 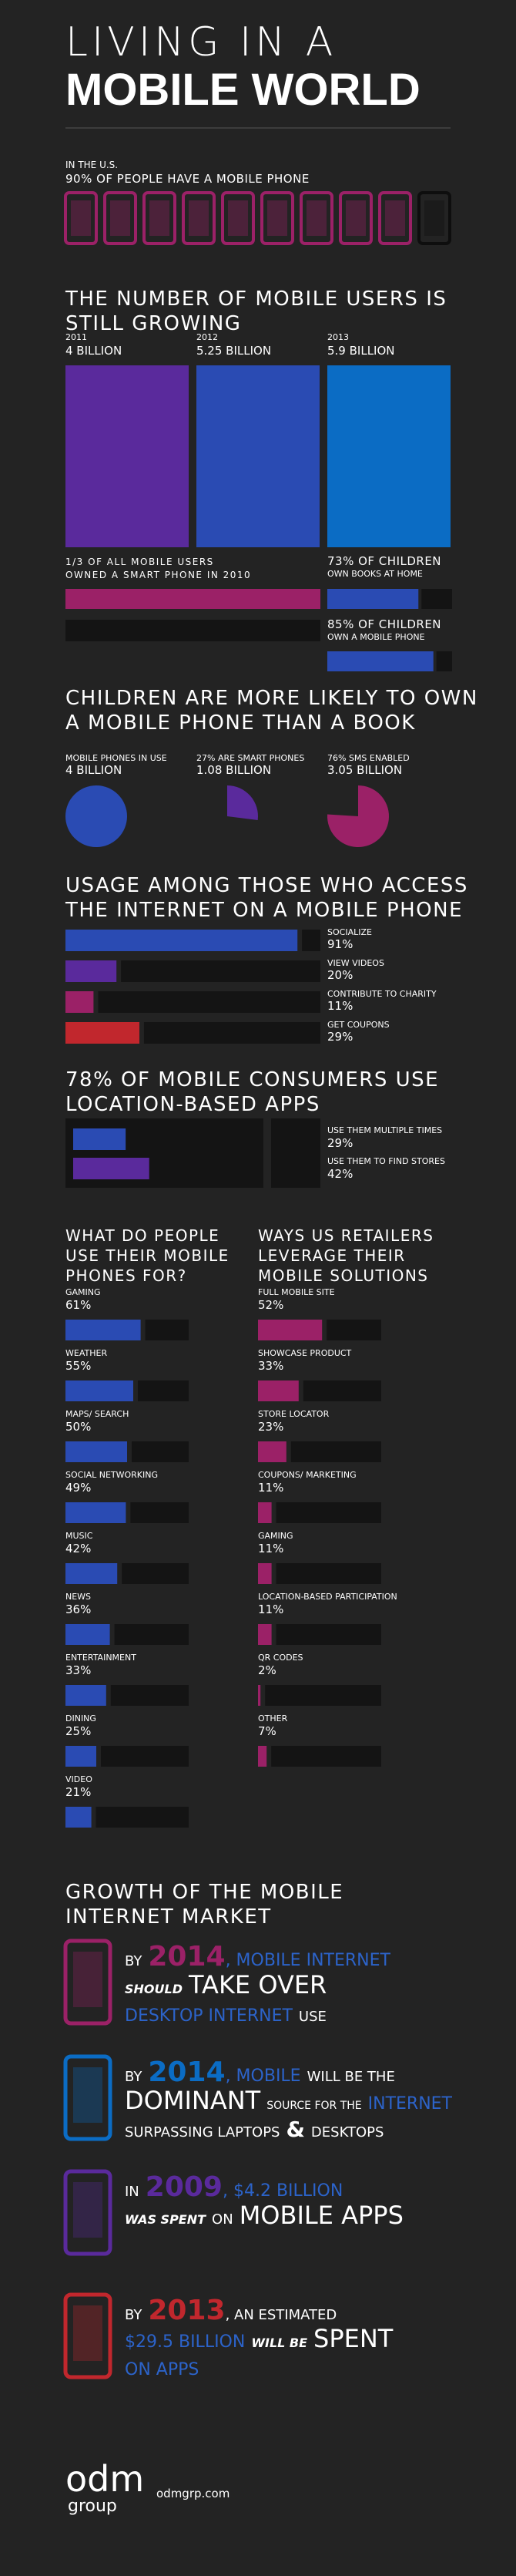 What do you see at coordinates (193, 2493) in the screenshot?
I see `url: odmgrp.com` at bounding box center [193, 2493].